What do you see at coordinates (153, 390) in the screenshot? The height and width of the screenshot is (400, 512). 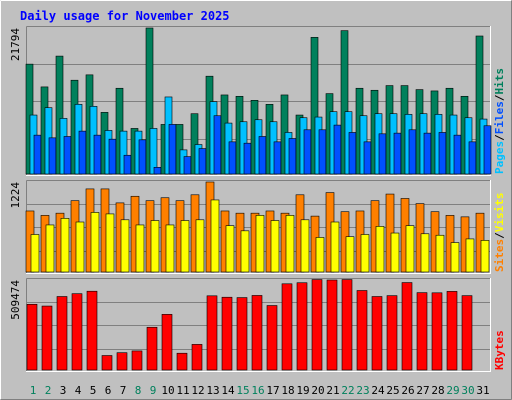 I see `day-label-9: 9` at bounding box center [153, 390].